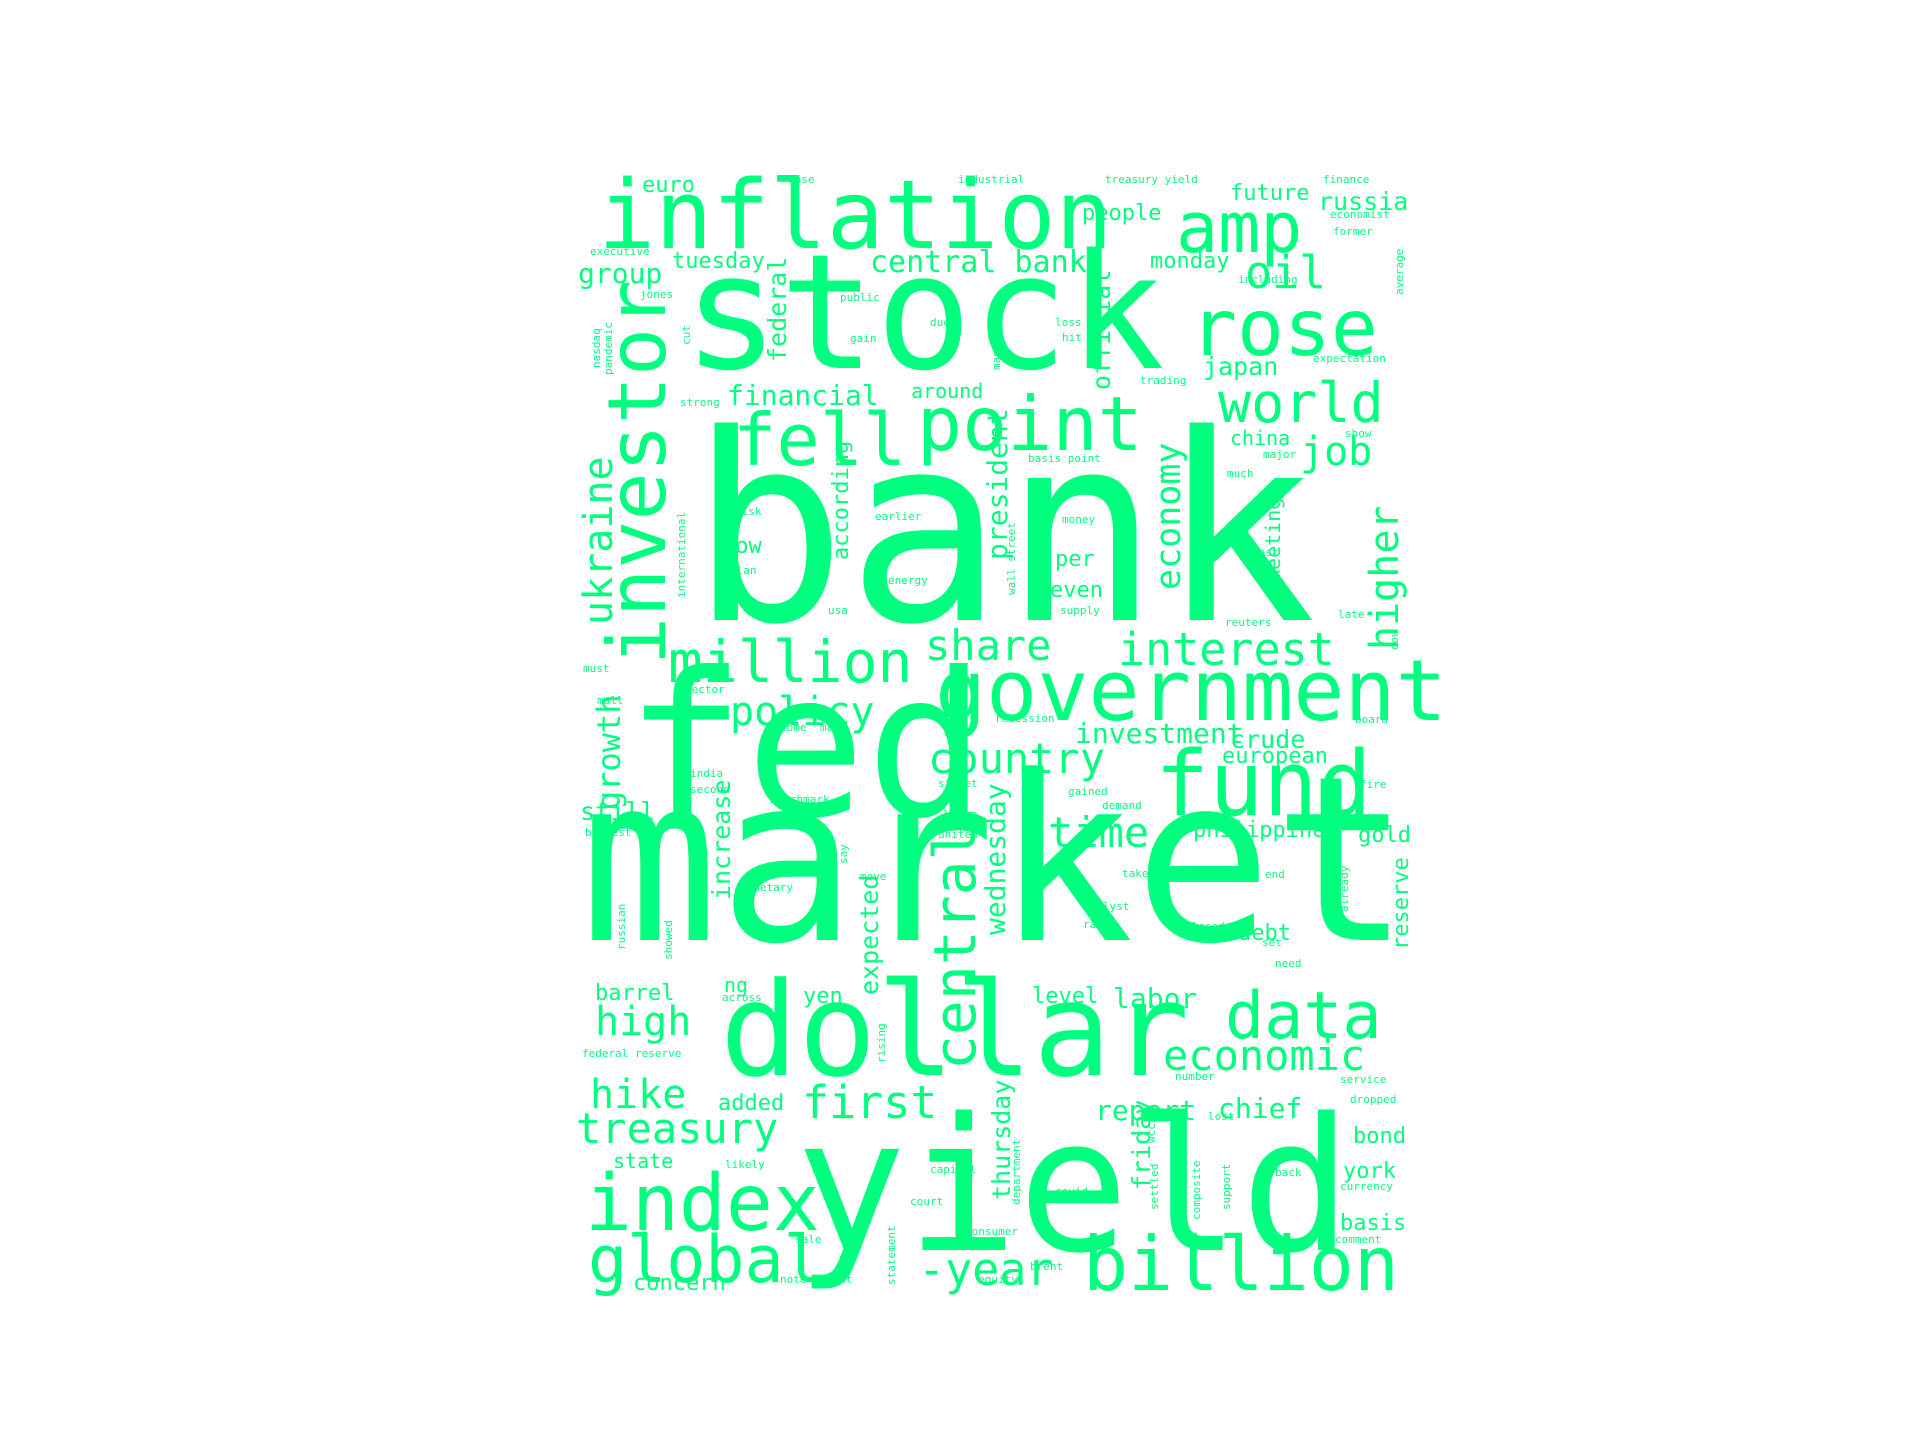 This screenshot has height=1440, width=1920. Describe the element at coordinates (748, 511) in the screenshot. I see `cloud-word: risk` at that location.